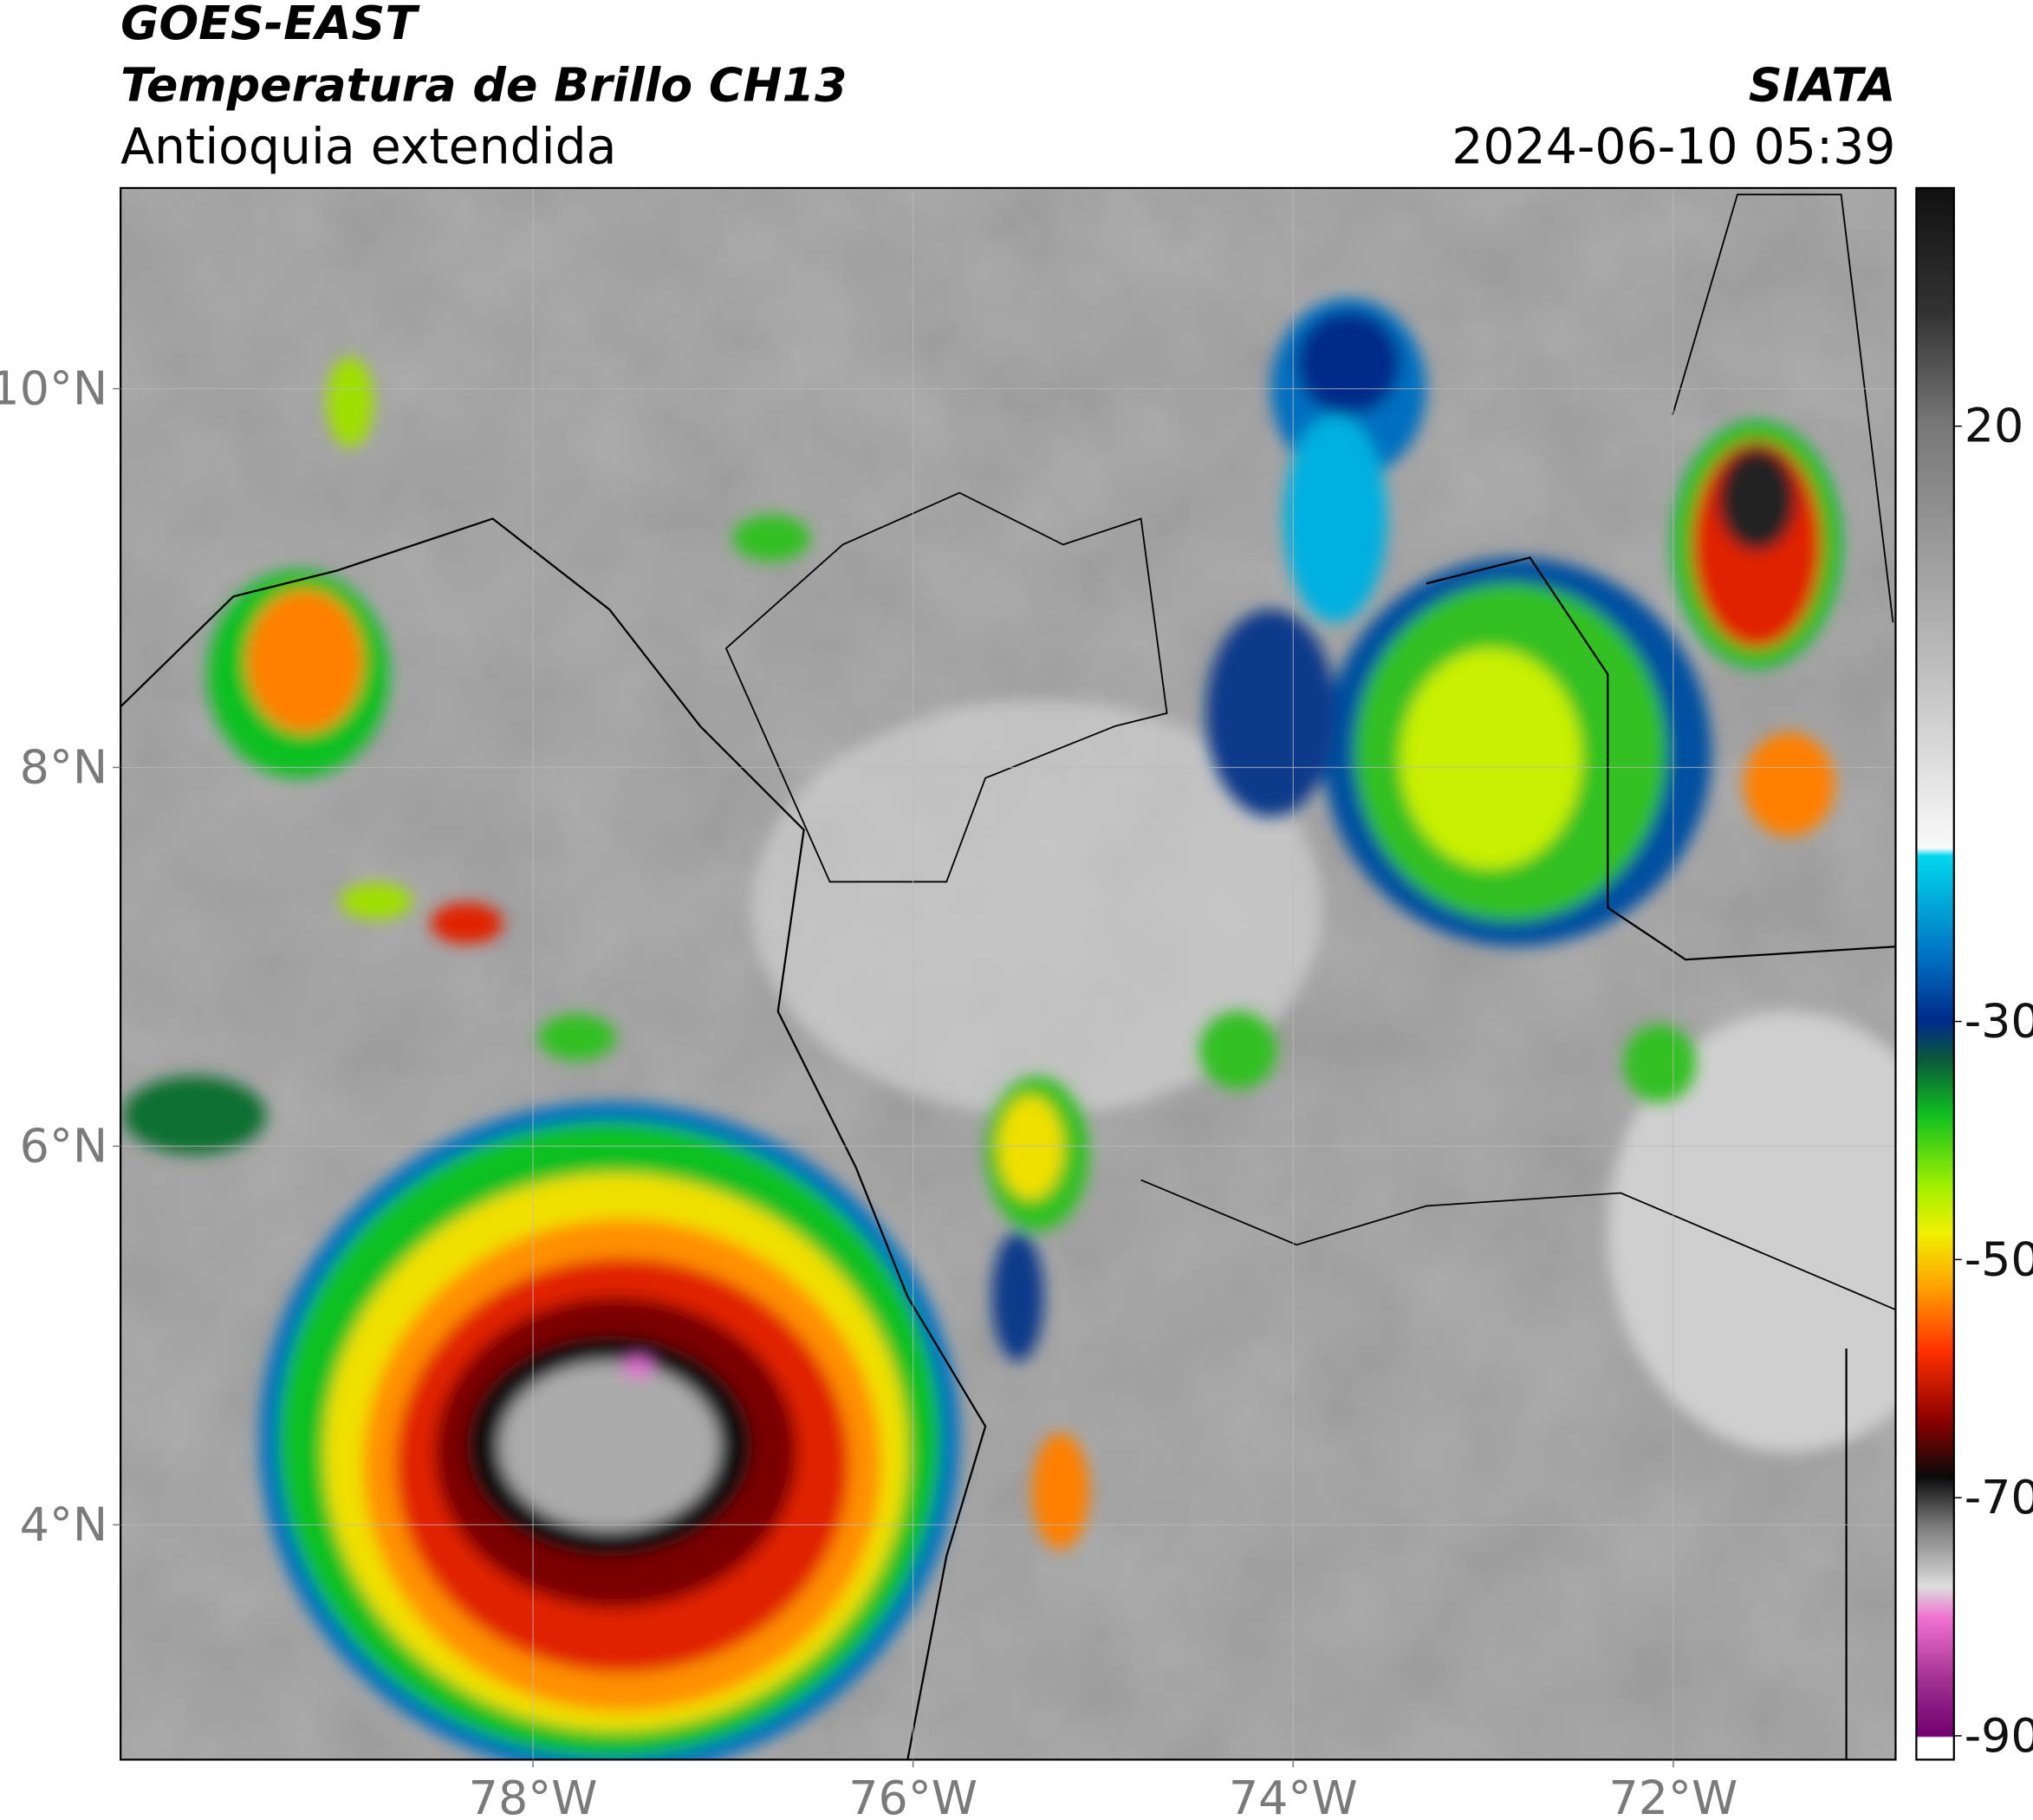 The image size is (2033, 1820). I want to click on x-tick-label: 78°W, so click(533, 1795).